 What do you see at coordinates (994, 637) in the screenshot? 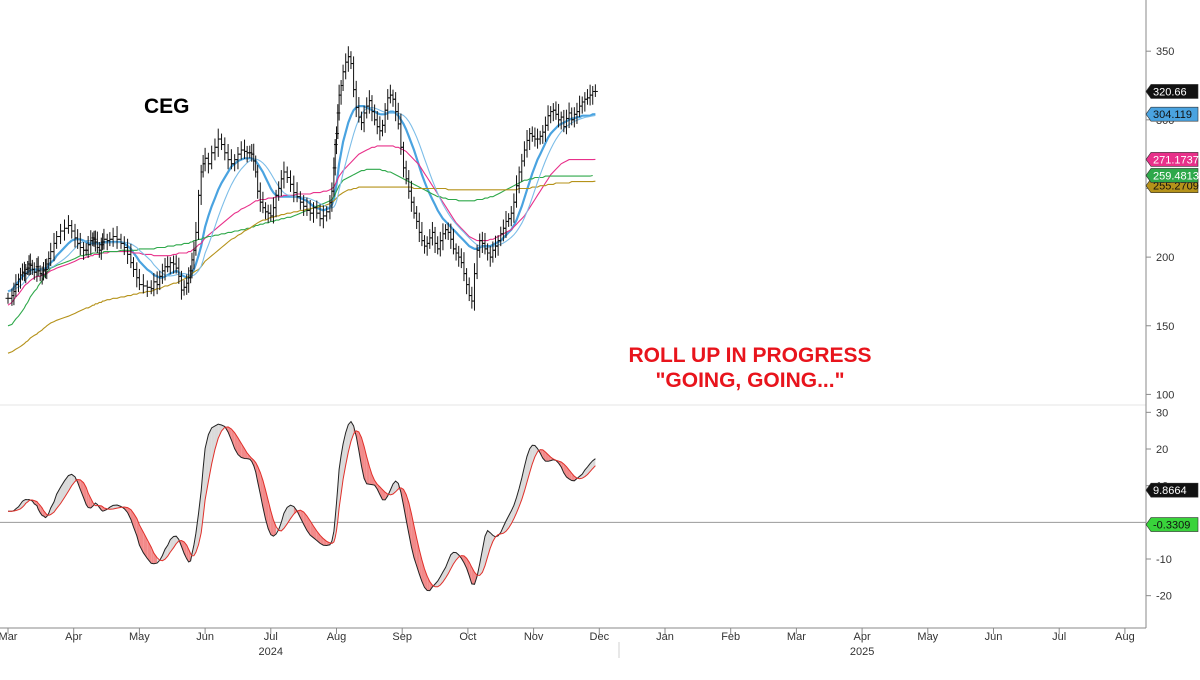
I see `month-label: Jun` at bounding box center [994, 637].